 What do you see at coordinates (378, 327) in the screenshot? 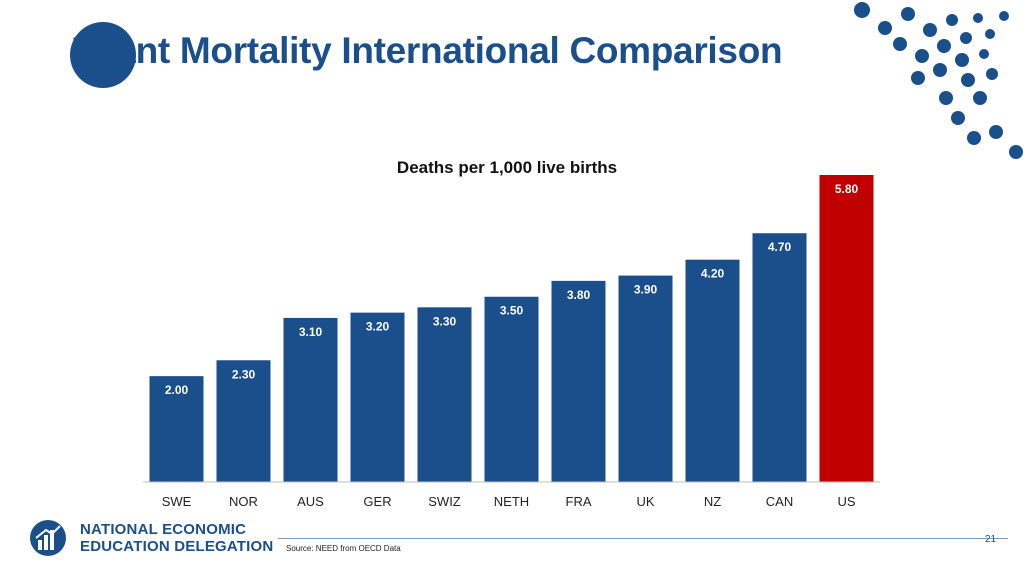
I see `data-label-ger: 3.20` at bounding box center [378, 327].